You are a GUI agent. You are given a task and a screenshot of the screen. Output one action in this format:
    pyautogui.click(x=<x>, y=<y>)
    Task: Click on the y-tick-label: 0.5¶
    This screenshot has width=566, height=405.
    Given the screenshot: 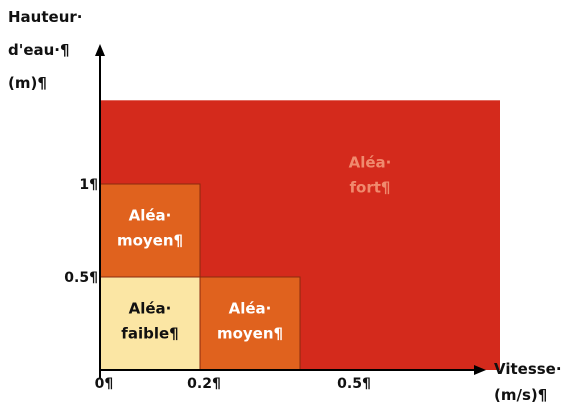 What is the action you would take?
    pyautogui.click(x=81, y=278)
    